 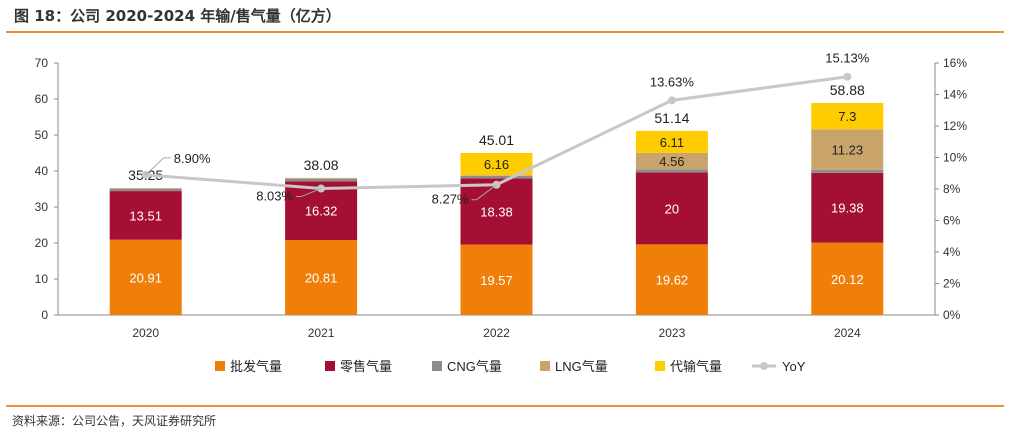 I want to click on data-label: 11.23, so click(x=848, y=150).